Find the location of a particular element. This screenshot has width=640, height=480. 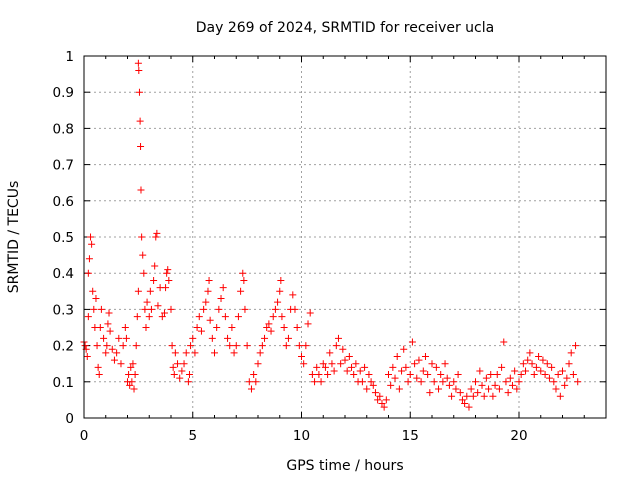

y-axis-title: SRMTID / TECUs is located at coordinates (14, 237).